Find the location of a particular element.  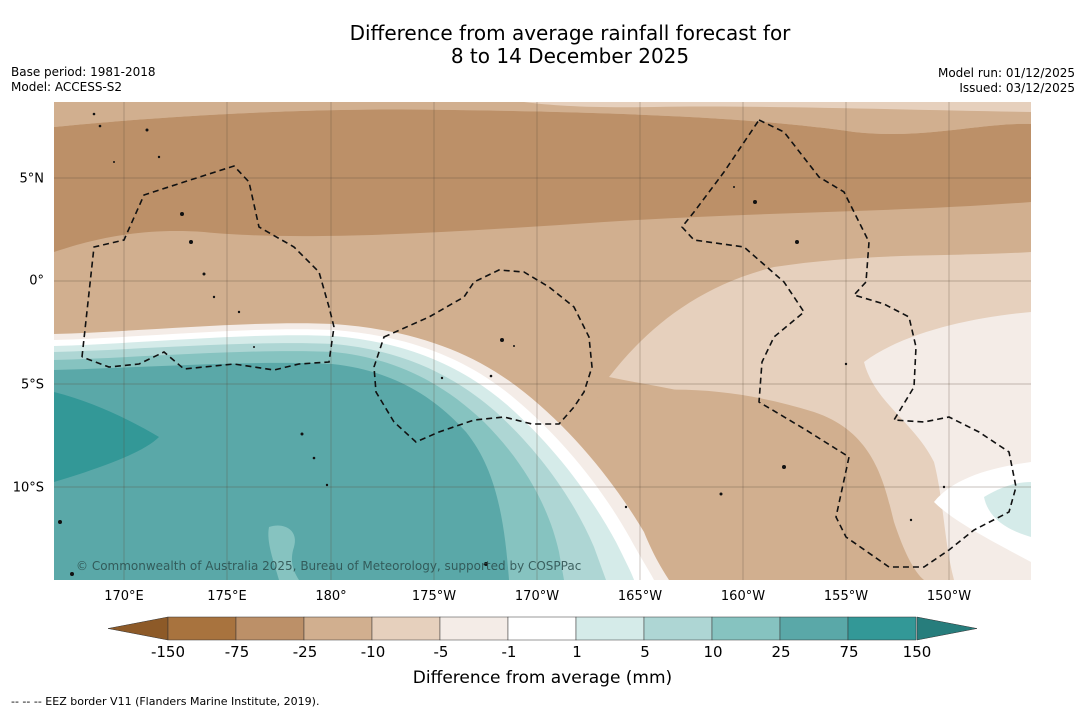

lat-label: 5°N is located at coordinates (32, 179).